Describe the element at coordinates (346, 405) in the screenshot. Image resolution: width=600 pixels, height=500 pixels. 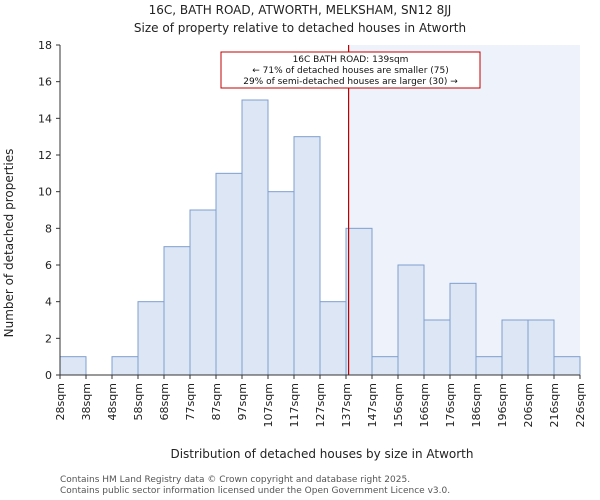
I see `x-tick-label-137sqm: 137sqm` at that location.